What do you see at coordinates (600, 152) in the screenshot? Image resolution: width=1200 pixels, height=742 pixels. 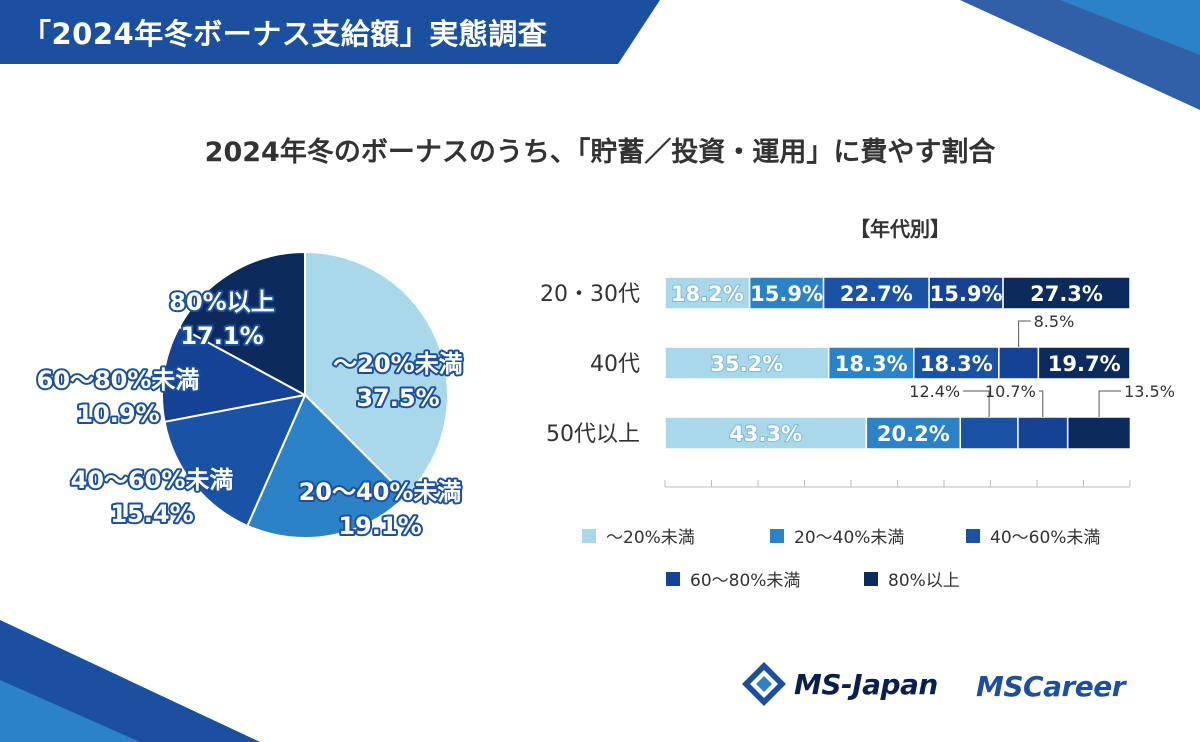 I see `chart-title: 2024年冬のボーナスのうち、「貯蓄／投資・運用」に費やす割合` at bounding box center [600, 152].